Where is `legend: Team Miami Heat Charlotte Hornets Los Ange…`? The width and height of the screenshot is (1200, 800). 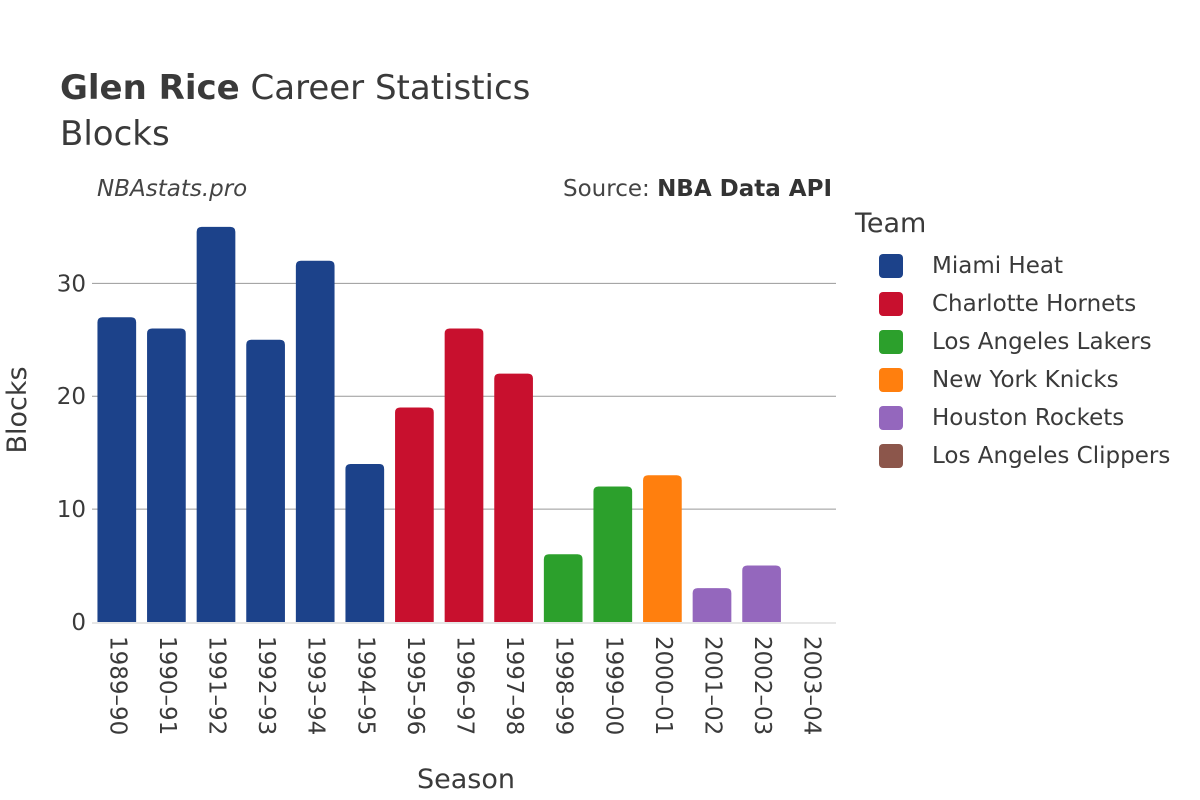
legend: Team Miami Heat Charlotte Hornets Los Ange… is located at coordinates (1012, 341).